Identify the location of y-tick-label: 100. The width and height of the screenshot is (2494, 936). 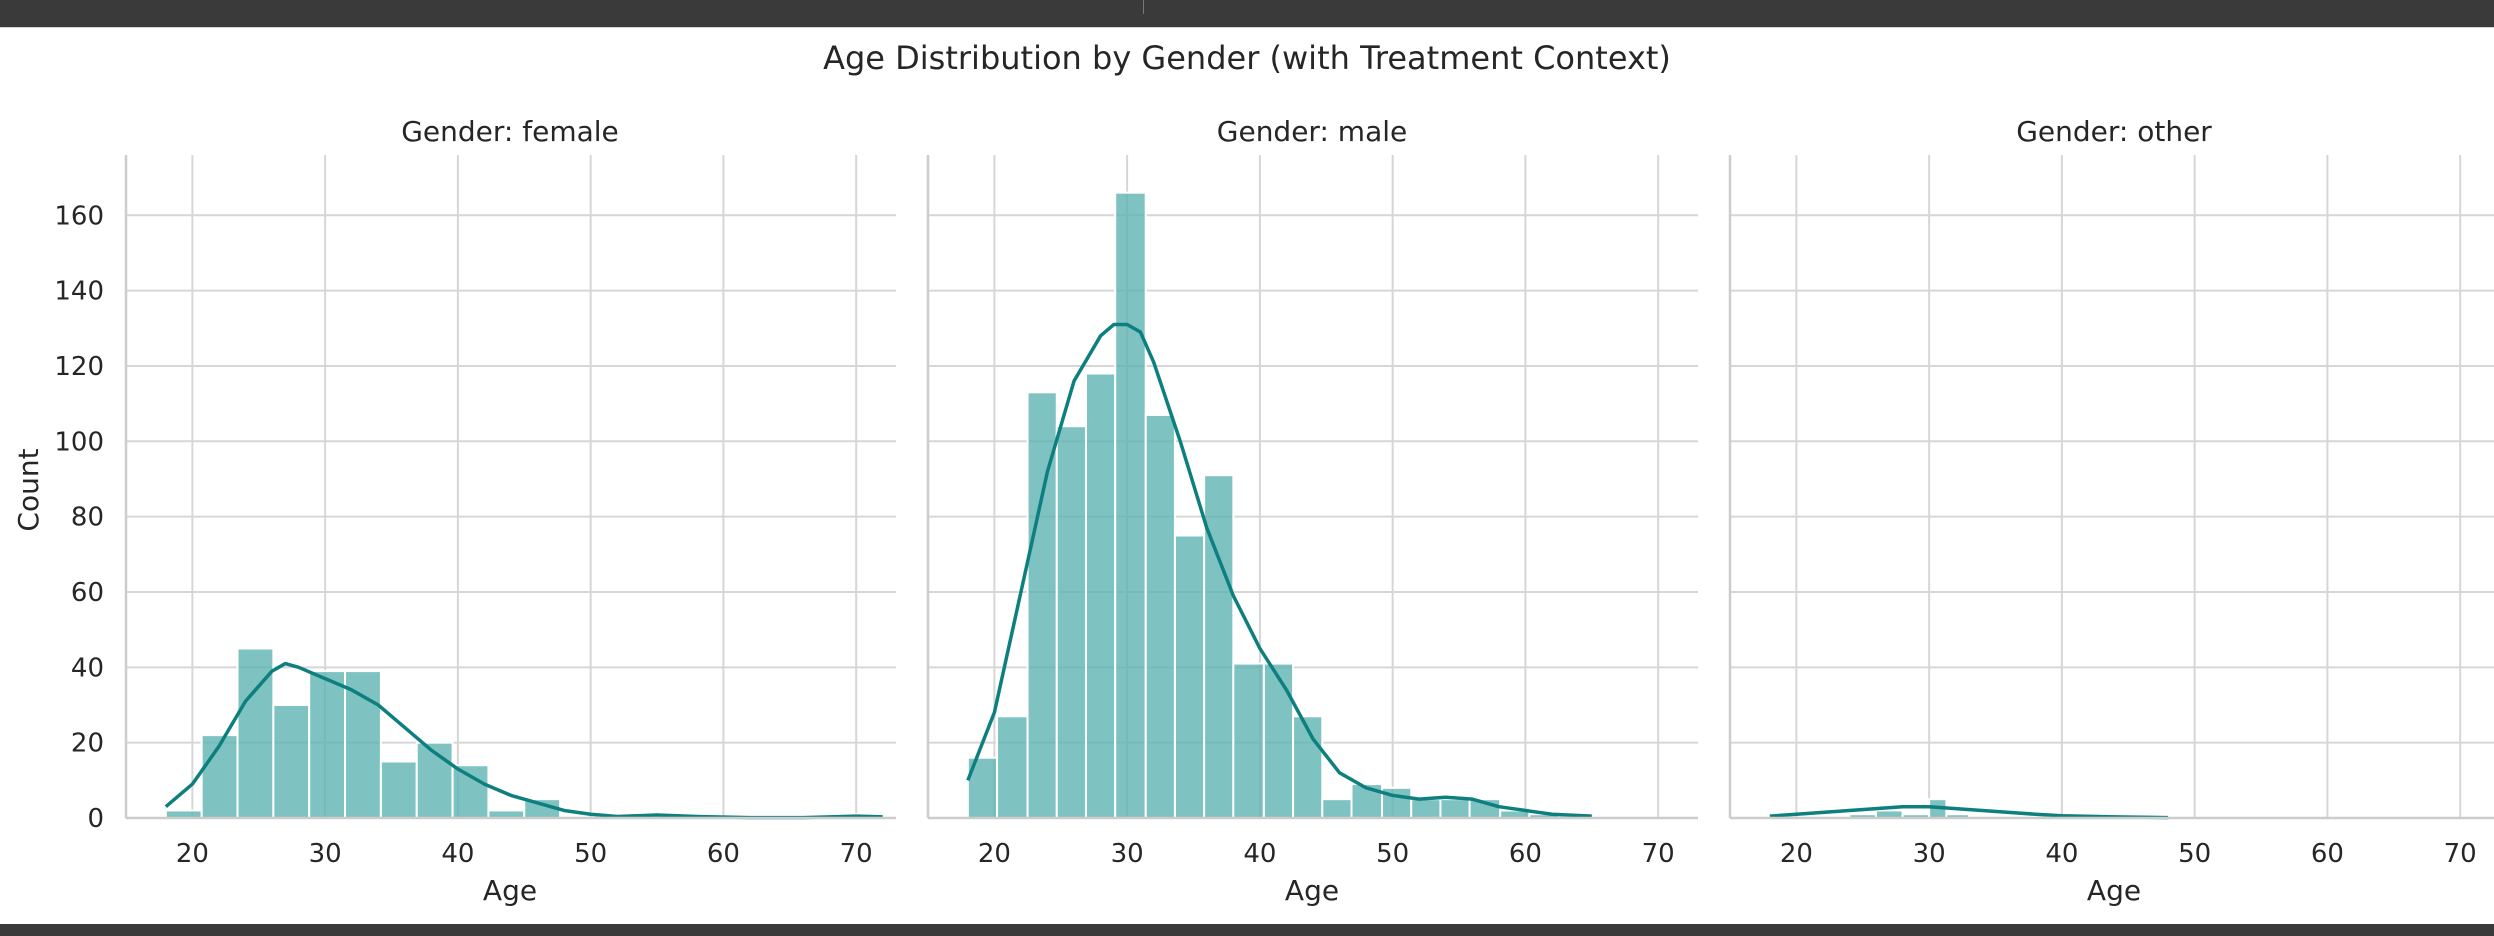
(79, 442).